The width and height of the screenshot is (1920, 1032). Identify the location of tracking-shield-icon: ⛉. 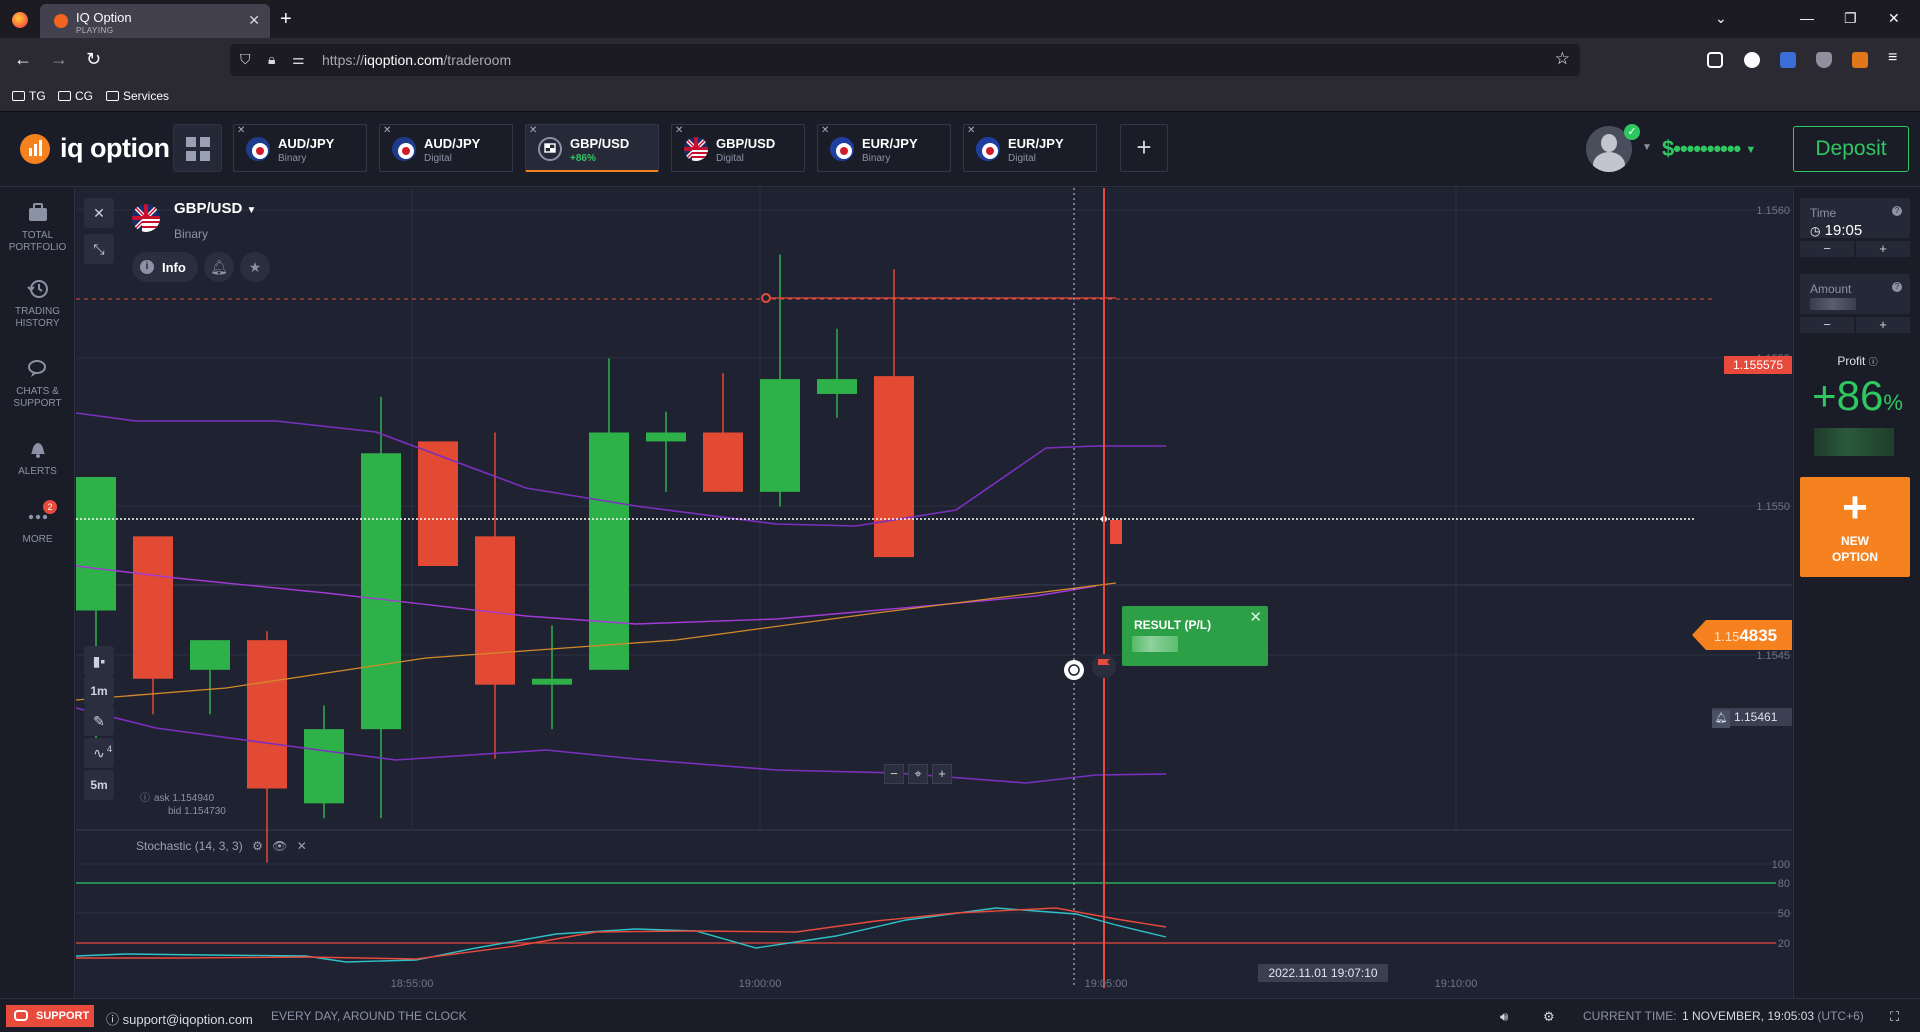
(245, 59).